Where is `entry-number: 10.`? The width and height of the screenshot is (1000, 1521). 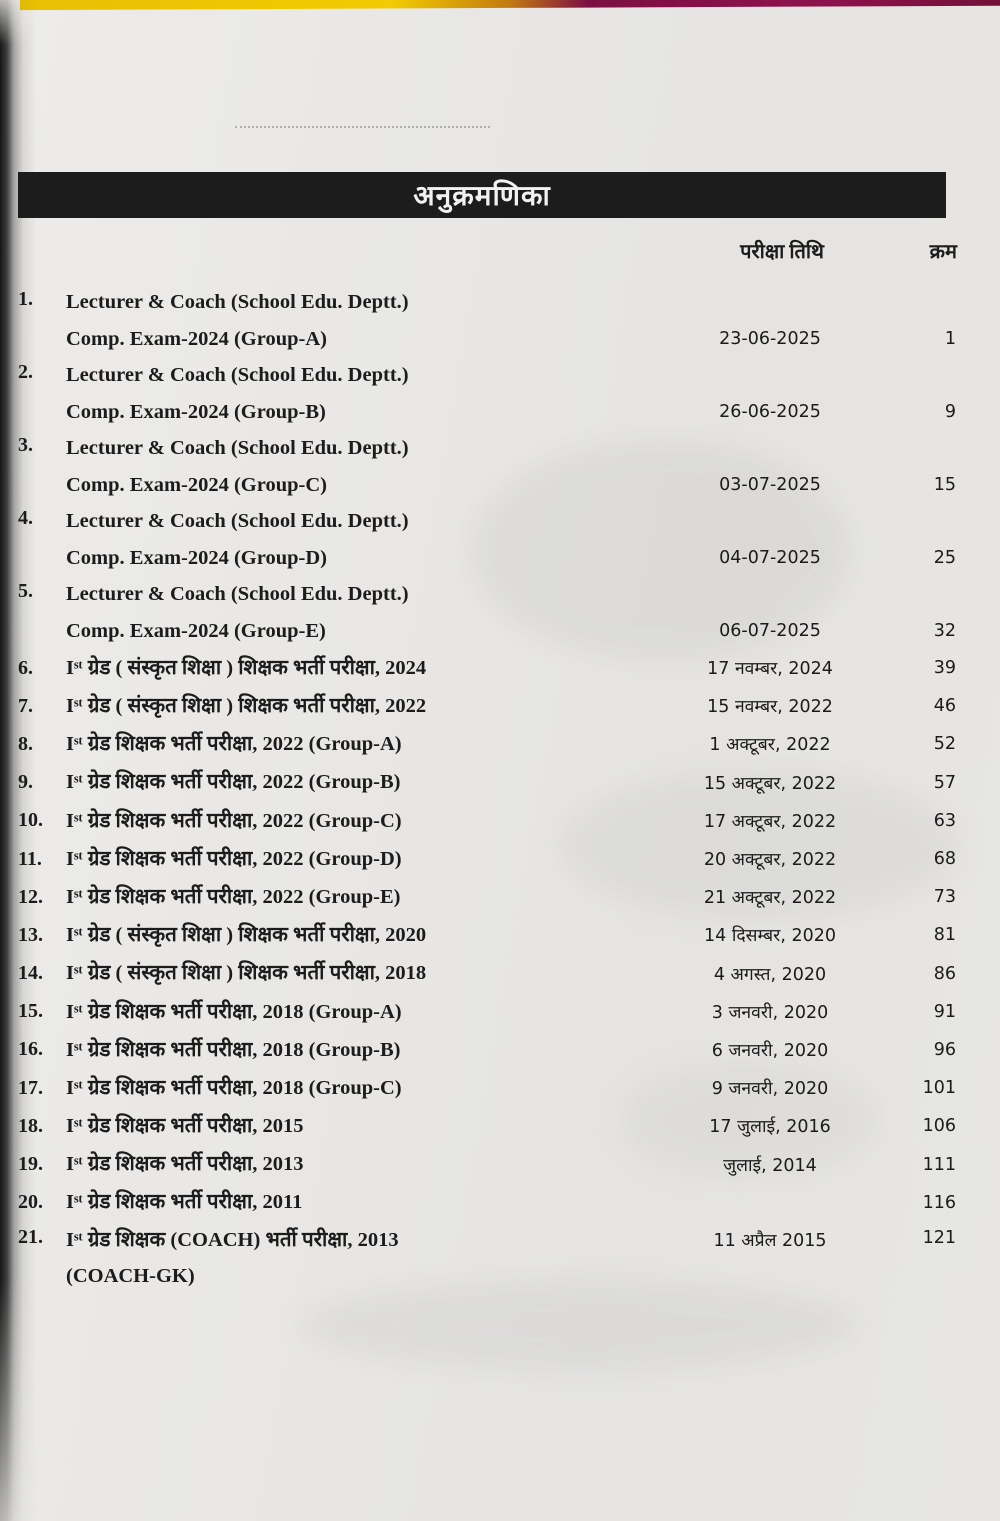 entry-number: 10. is located at coordinates (30, 820).